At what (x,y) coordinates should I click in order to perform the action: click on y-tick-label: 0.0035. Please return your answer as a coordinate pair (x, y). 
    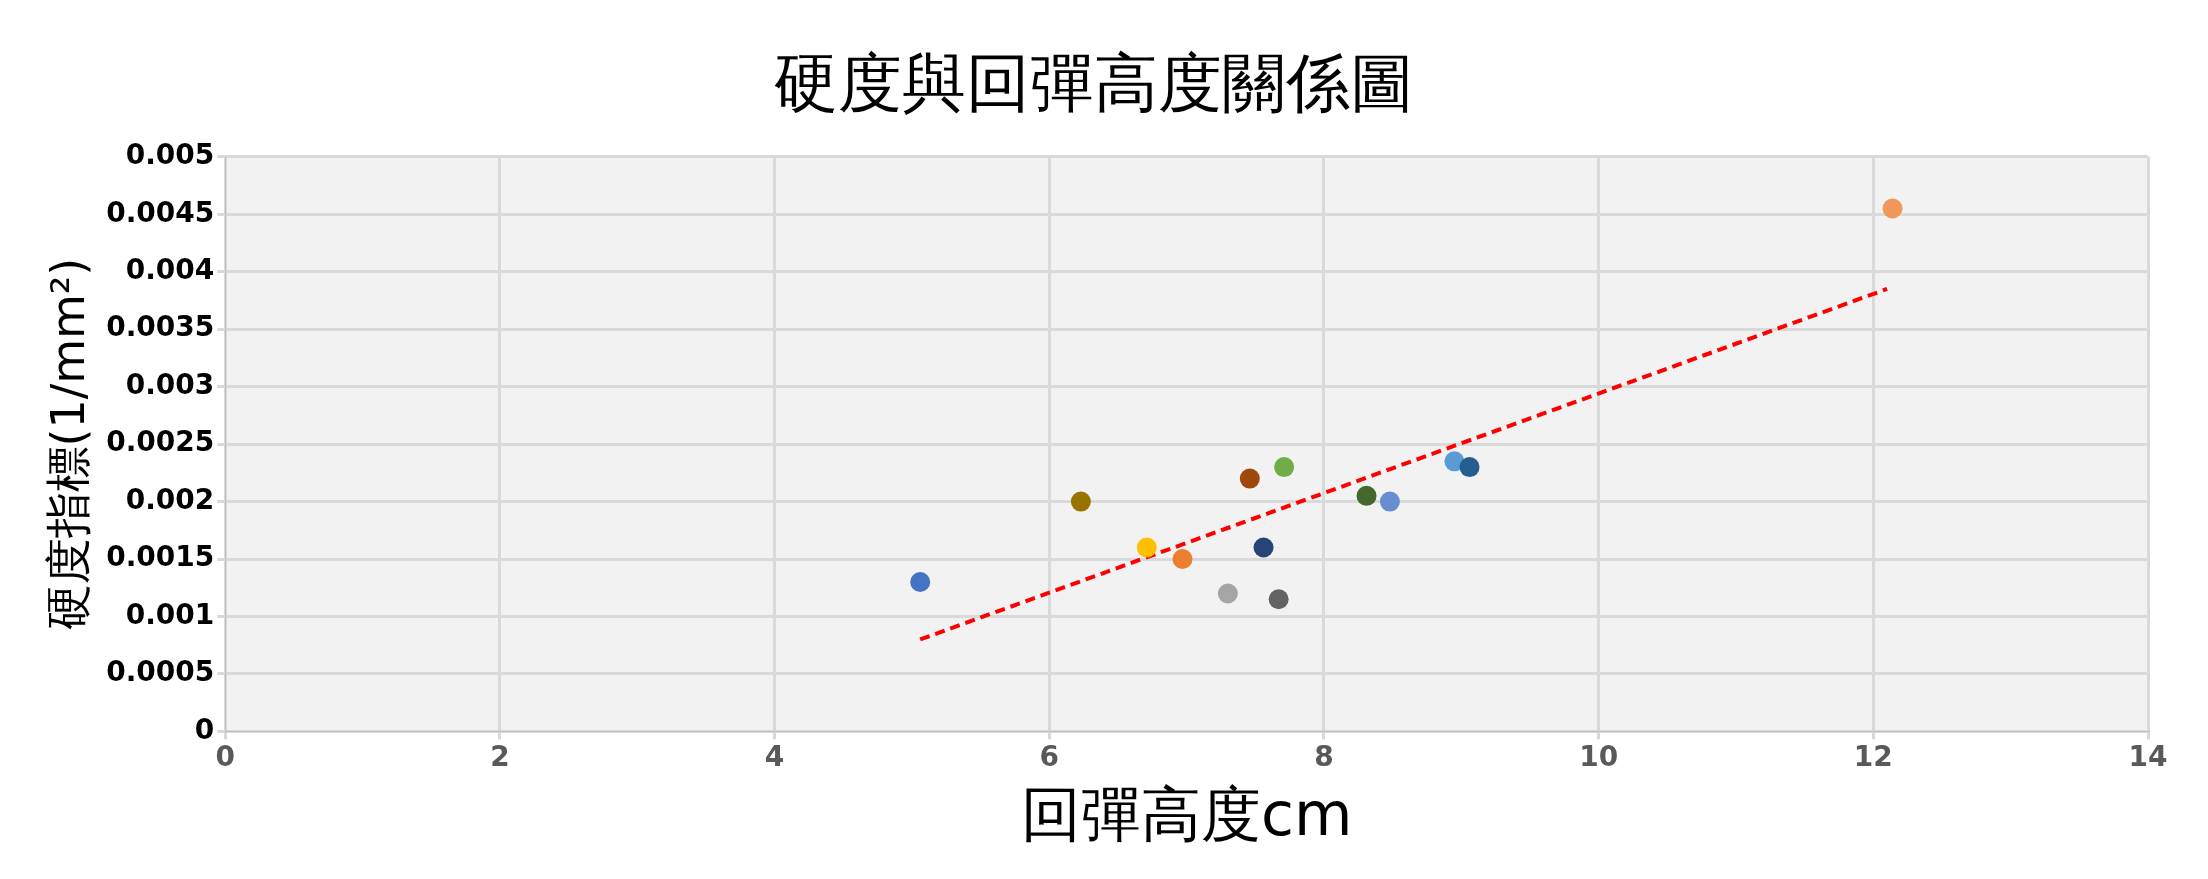
    Looking at the image, I should click on (160, 327).